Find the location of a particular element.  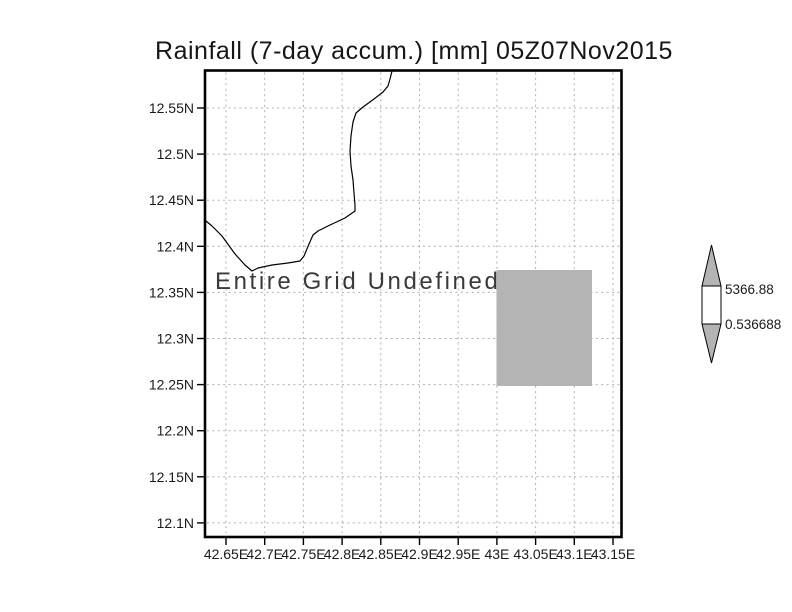

x-tick-label: 42.9E is located at coordinates (419, 554).